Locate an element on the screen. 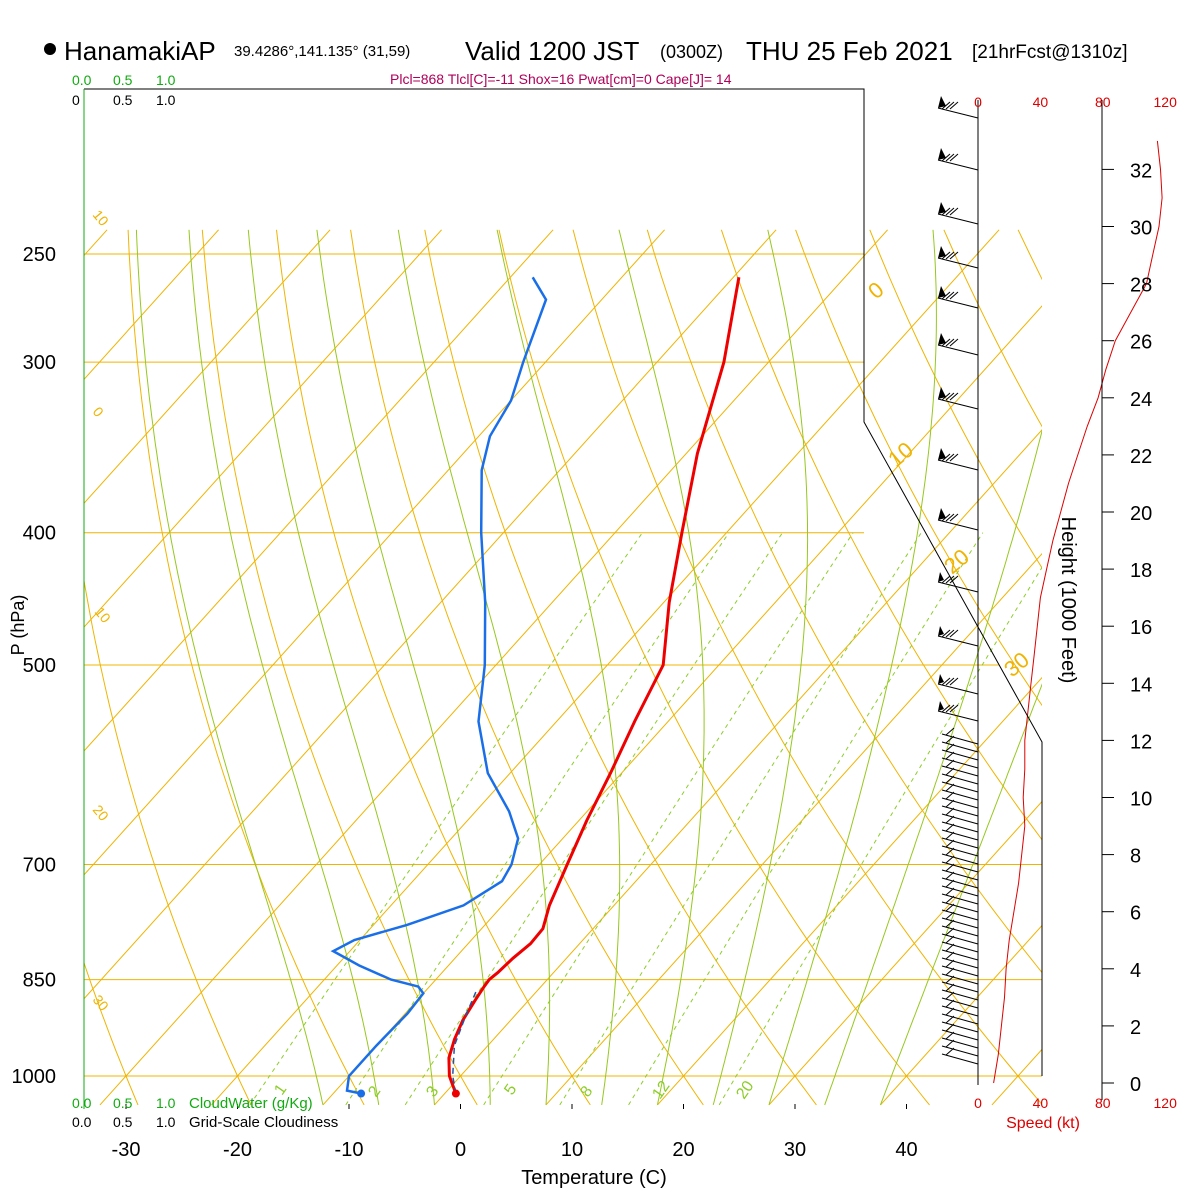 The image size is (1200, 1200). temperature-tick-label: 20 is located at coordinates (683, 1150).